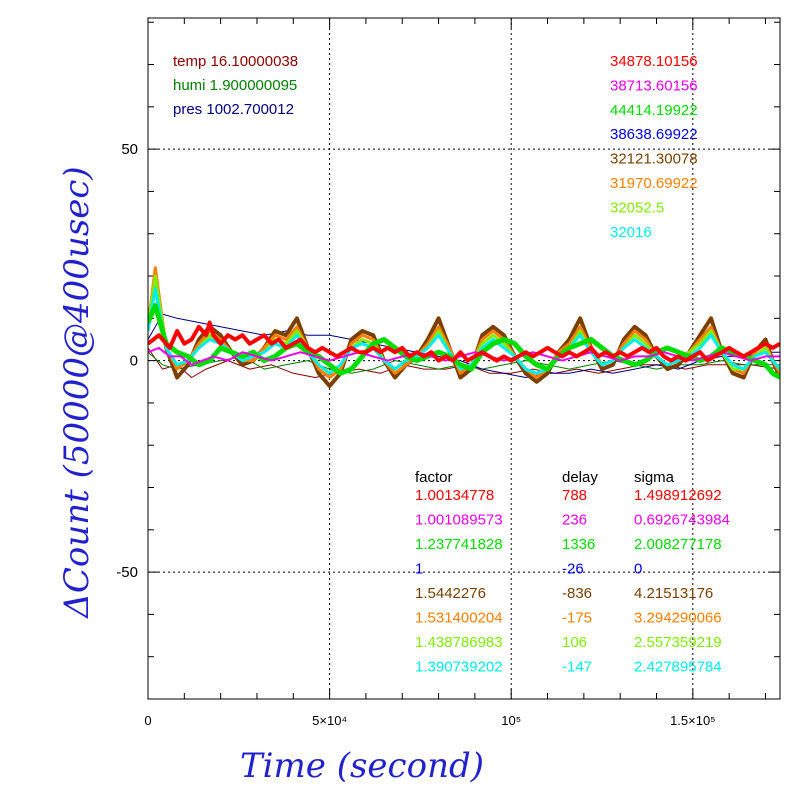  What do you see at coordinates (654, 134) in the screenshot?
I see `series-value: 38638.69922` at bounding box center [654, 134].